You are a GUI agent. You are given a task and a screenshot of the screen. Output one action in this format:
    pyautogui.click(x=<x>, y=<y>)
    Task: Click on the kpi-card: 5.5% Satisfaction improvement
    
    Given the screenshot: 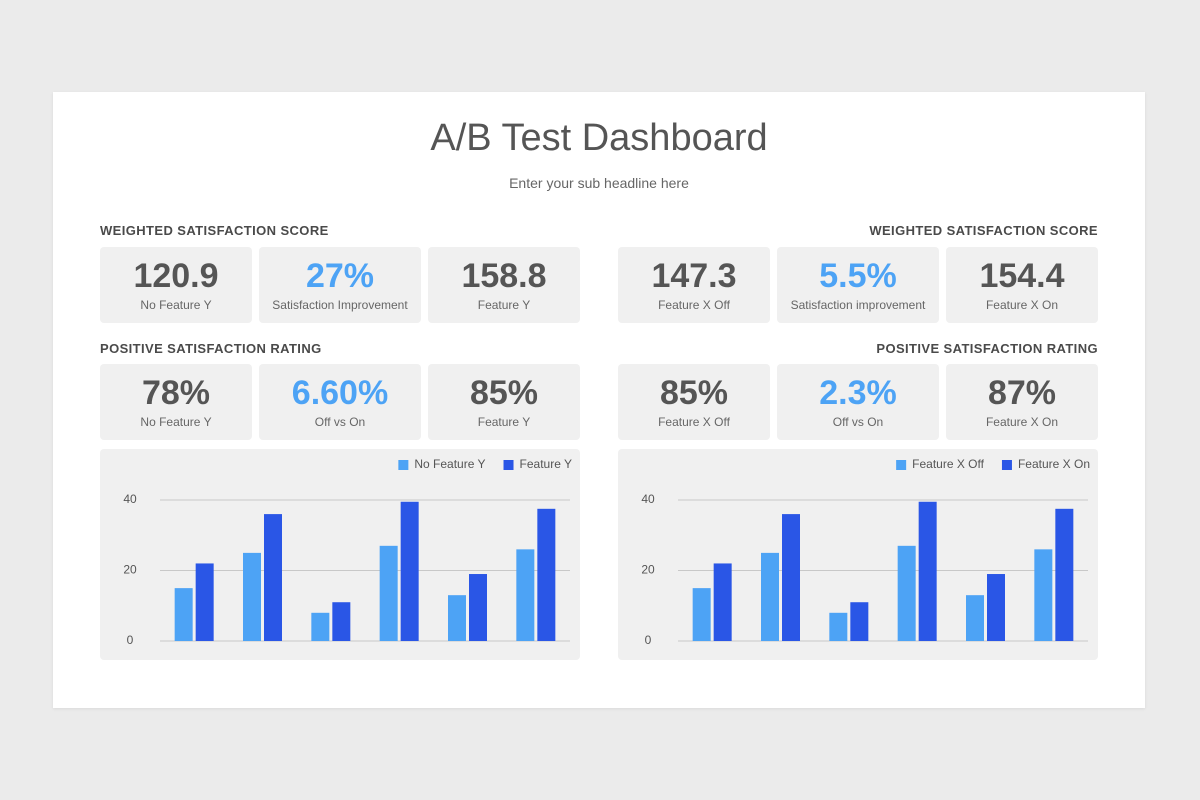 What is the action you would take?
    pyautogui.click(x=858, y=285)
    